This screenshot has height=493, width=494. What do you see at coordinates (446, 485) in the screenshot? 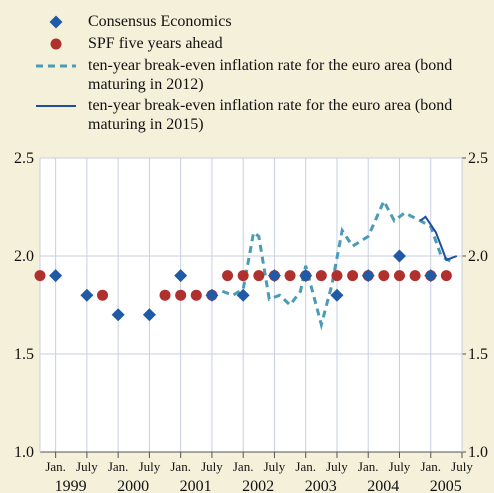
I see `year-label: 2005` at bounding box center [446, 485].